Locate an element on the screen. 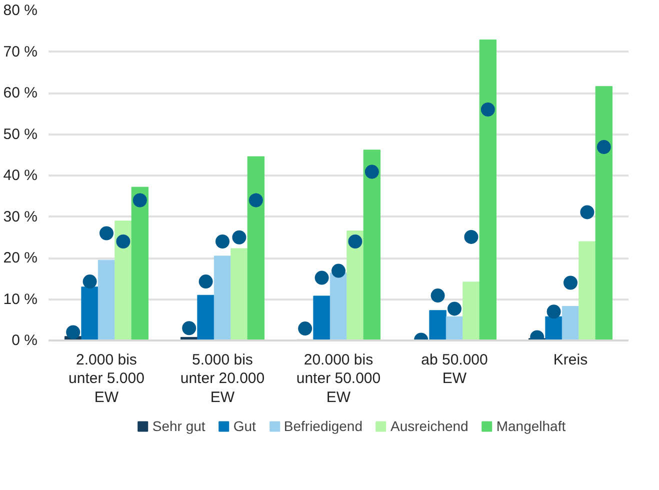  legend-label: Befriedigend is located at coordinates (323, 426).